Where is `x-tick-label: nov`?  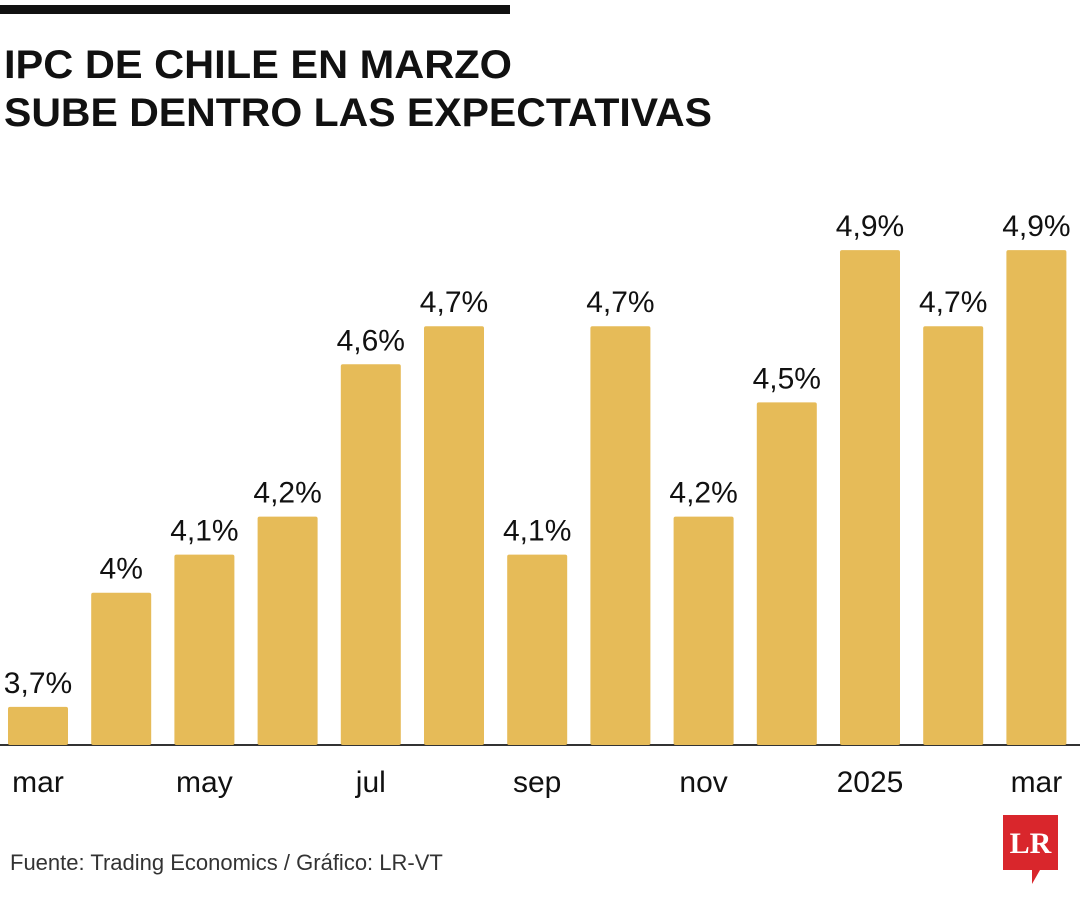
x-tick-label: nov is located at coordinates (703, 782).